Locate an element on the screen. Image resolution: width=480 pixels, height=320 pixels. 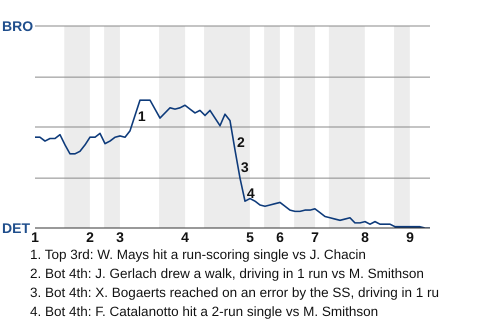
x-tick-label: 4 is located at coordinates (185, 236).